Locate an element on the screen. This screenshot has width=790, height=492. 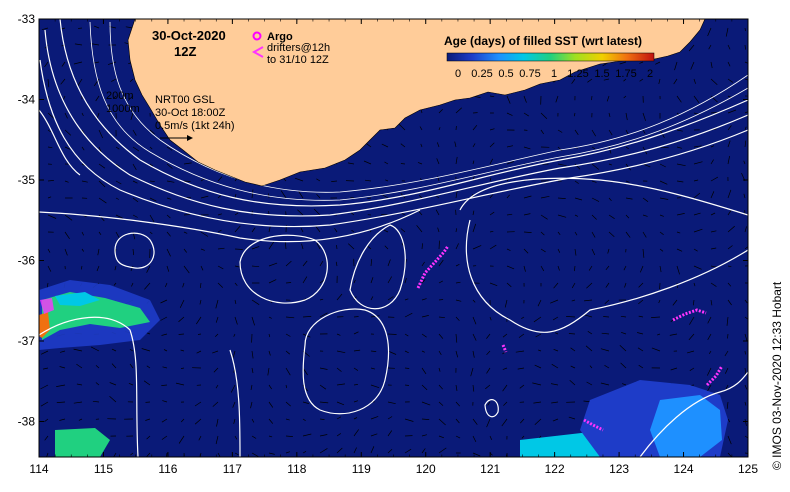
legend-title: Age (days) of filled SST (wrt latest) is located at coordinates (543, 41).